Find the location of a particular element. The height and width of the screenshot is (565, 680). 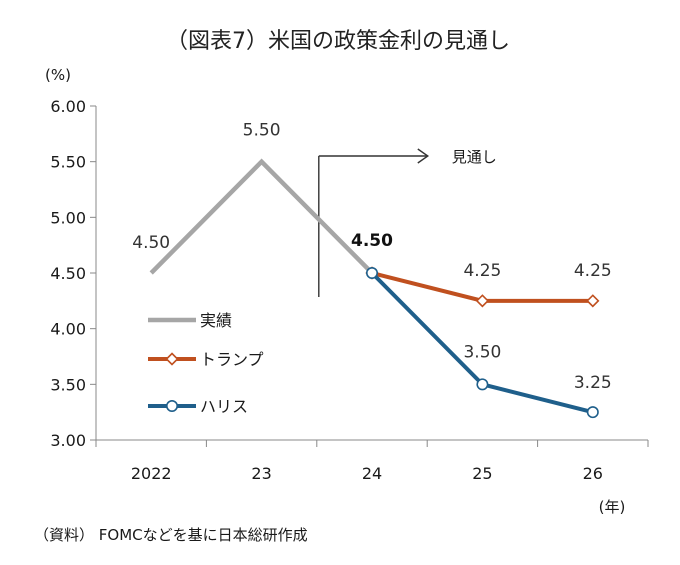

legend-label-1: 実績 is located at coordinates (216, 320).